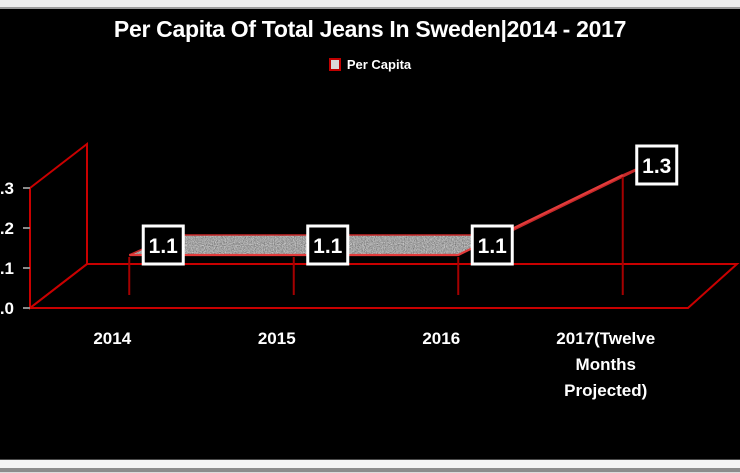 The image size is (740, 473). Describe the element at coordinates (7, 268) in the screenshot. I see `y-tick-label: 1.1` at that location.